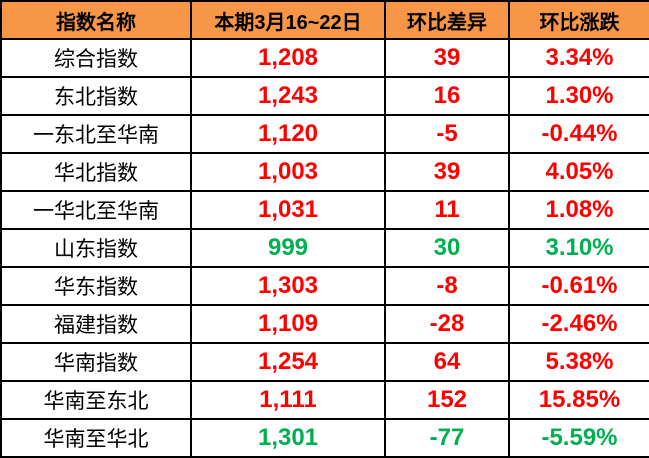 Image resolution: width=649 pixels, height=458 pixels. What do you see at coordinates (288, 96) in the screenshot?
I see `current-value-cell: 1,243` at bounding box center [288, 96].